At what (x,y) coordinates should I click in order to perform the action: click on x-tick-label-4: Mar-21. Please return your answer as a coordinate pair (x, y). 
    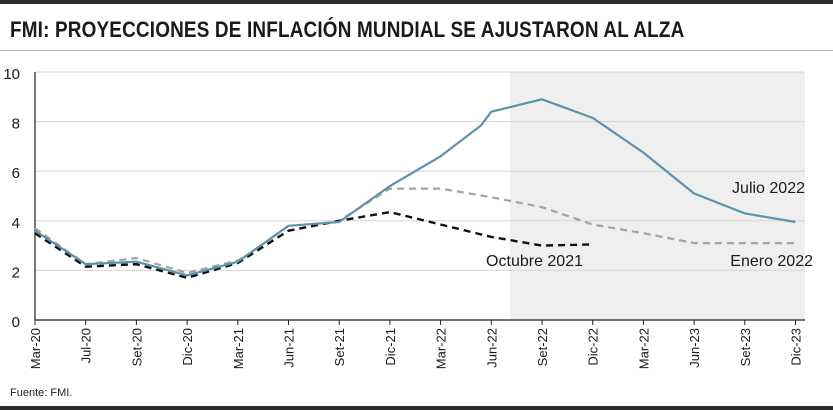
    Looking at the image, I should click on (238, 348).